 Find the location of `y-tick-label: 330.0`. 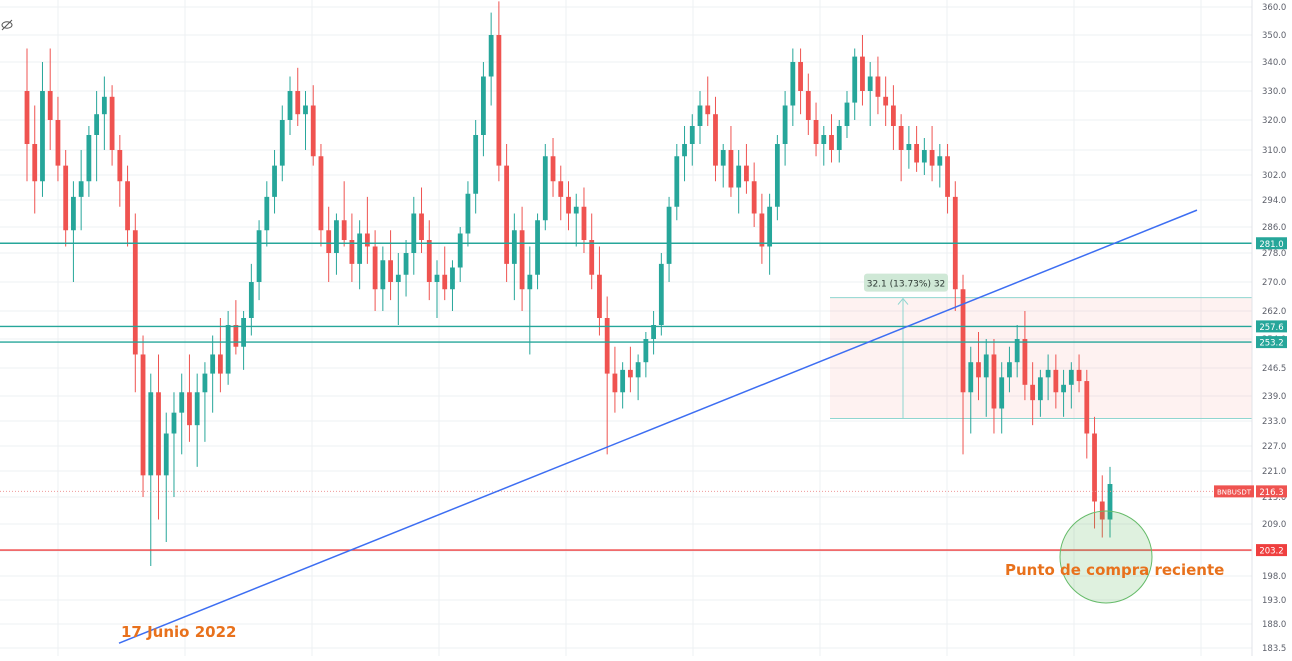

y-tick-label: 330.0 is located at coordinates (1274, 92).